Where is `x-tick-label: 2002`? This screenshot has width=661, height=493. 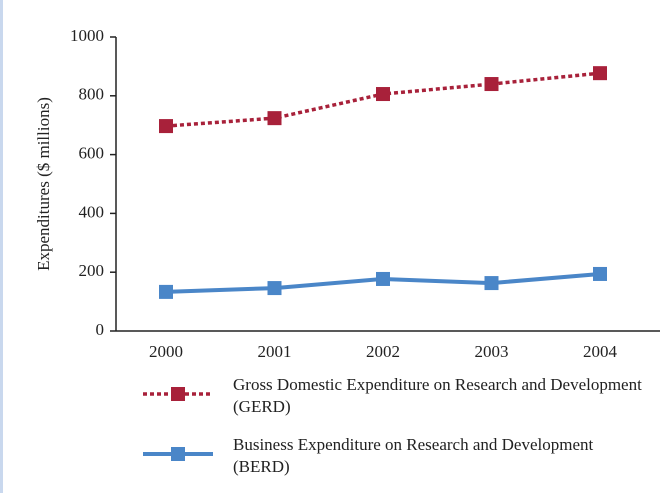
x-tick-label: 2002 is located at coordinates (383, 351).